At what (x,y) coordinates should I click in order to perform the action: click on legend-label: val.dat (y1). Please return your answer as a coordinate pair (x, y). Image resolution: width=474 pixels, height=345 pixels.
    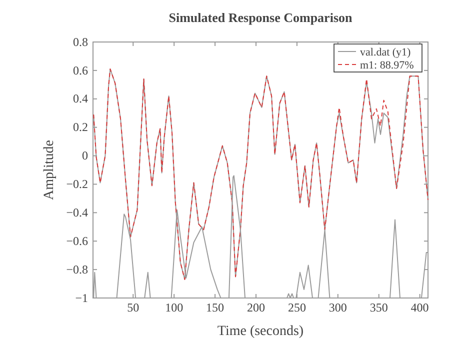
    Looking at the image, I should click on (386, 52).